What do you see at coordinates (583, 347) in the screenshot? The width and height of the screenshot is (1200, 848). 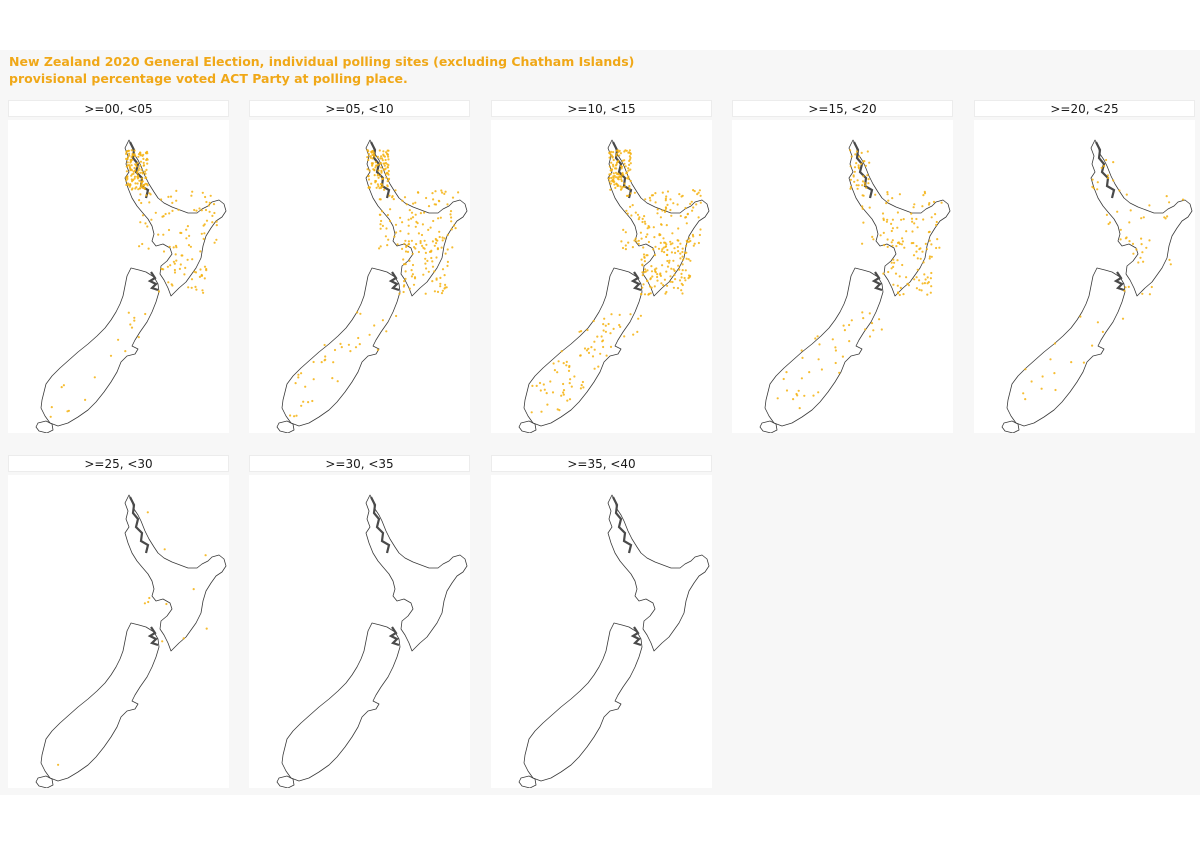 I see `south-island-coastline` at bounding box center [583, 347].